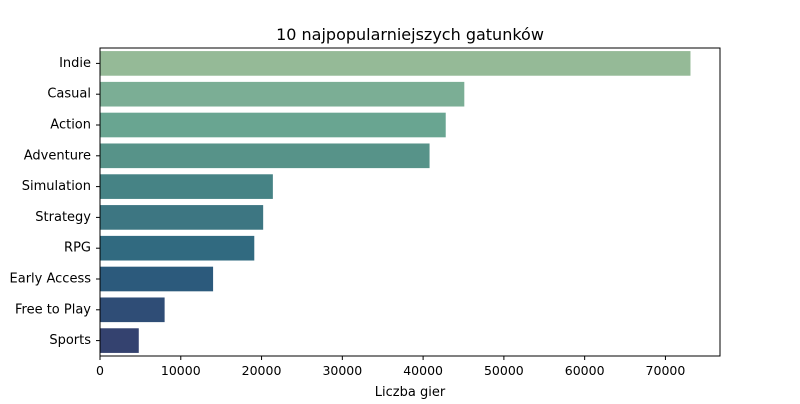 The width and height of the screenshot is (800, 404). What do you see at coordinates (182, 217) in the screenshot?
I see `bar-strategy` at bounding box center [182, 217].